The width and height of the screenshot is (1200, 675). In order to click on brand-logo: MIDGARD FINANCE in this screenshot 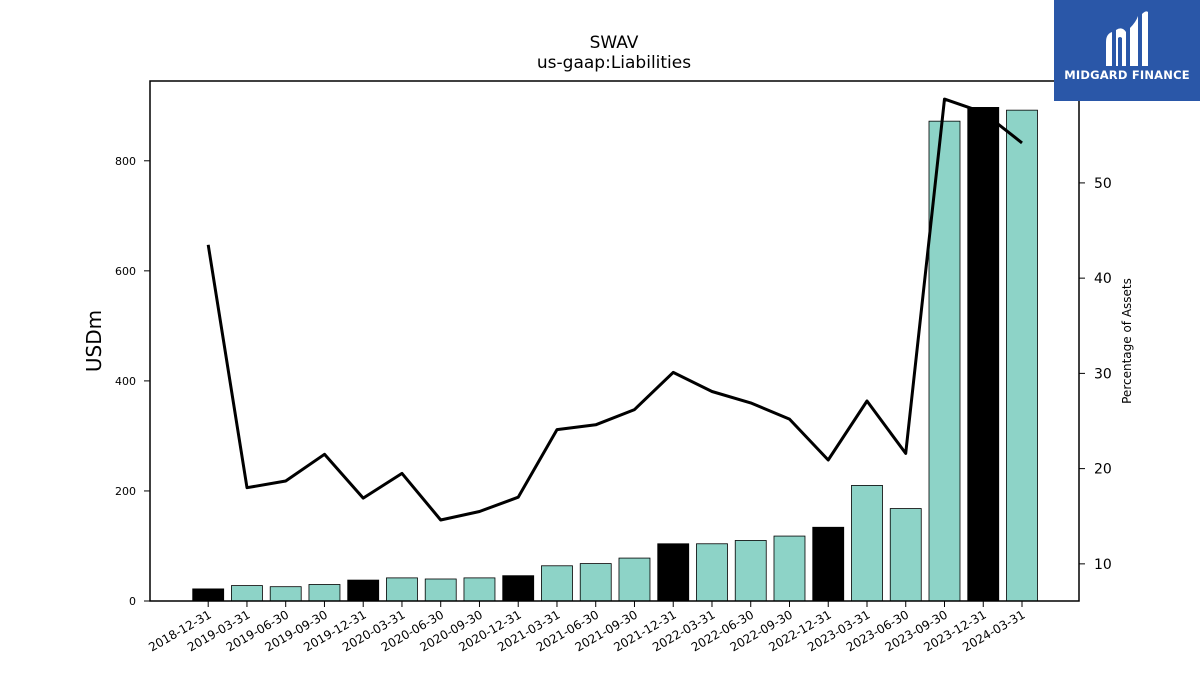, I will do `click(1127, 50)`.